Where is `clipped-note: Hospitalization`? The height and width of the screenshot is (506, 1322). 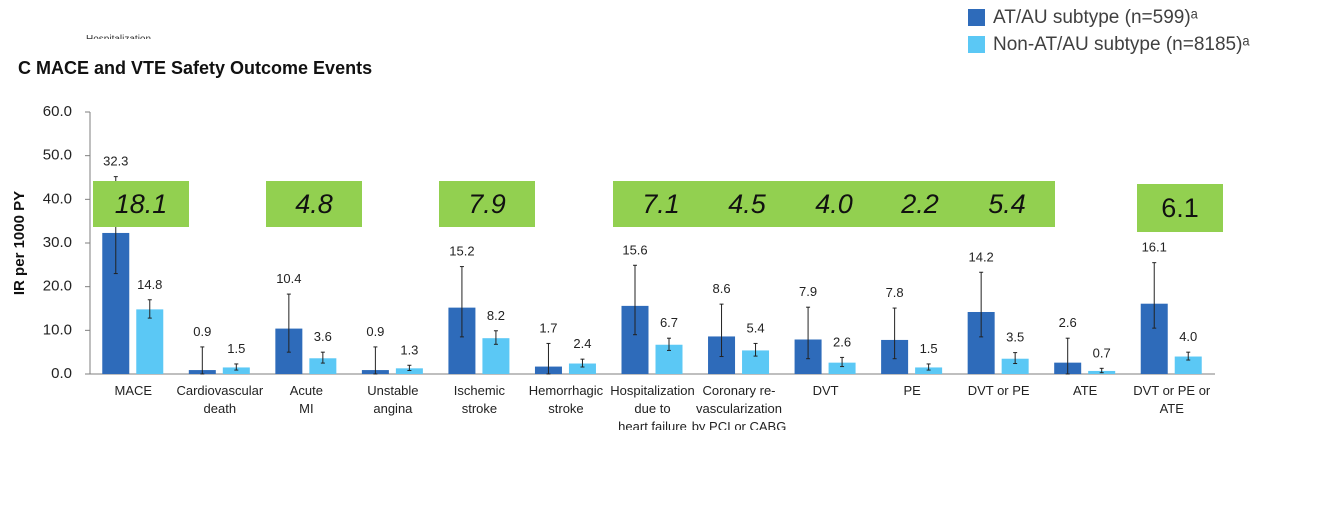
clipped-note: Hospitalization is located at coordinates (118, 34).